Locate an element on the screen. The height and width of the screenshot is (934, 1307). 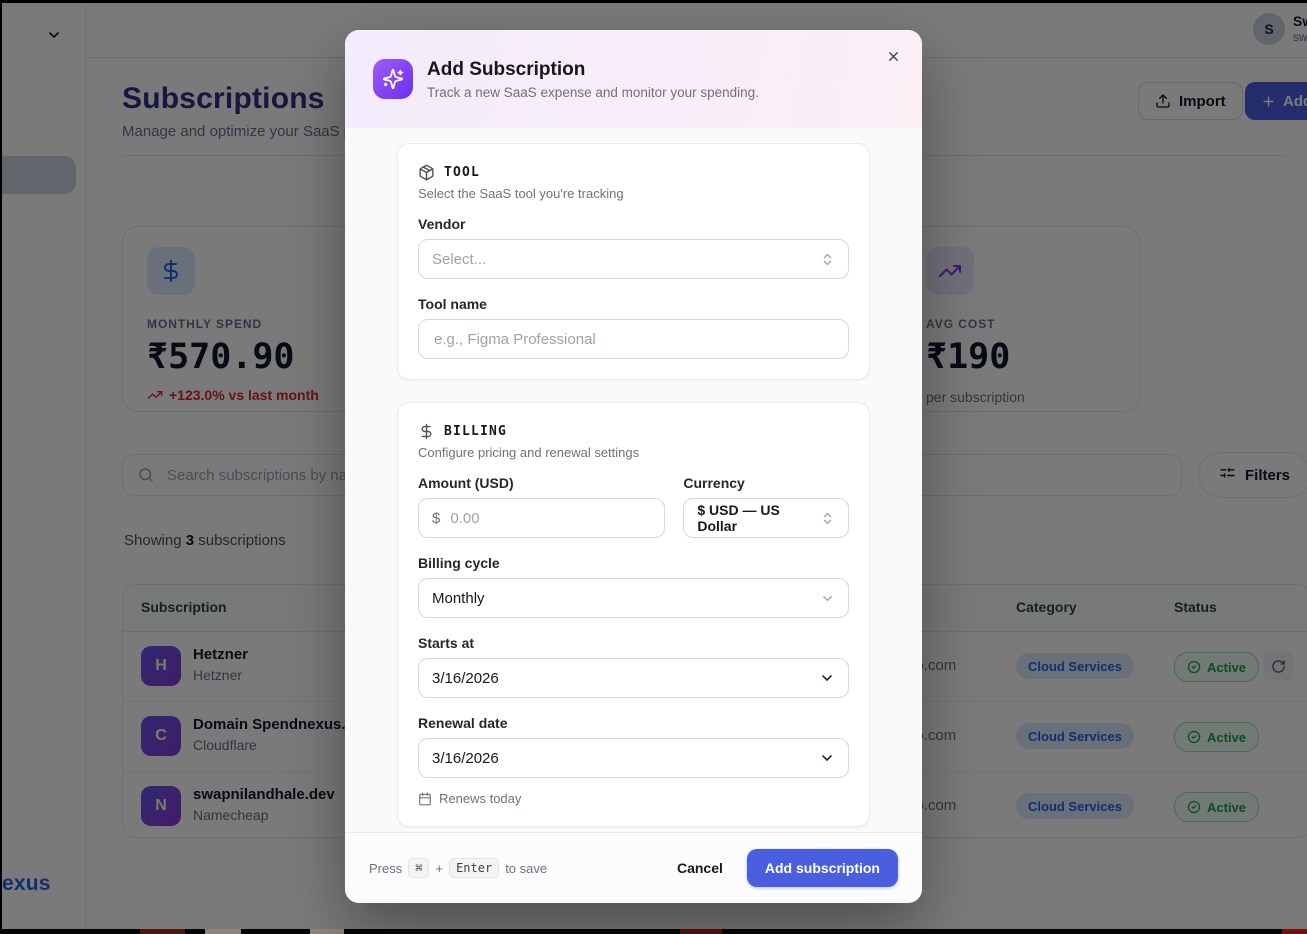
renewal-date-select: 3/16/2026 is located at coordinates (633, 758).